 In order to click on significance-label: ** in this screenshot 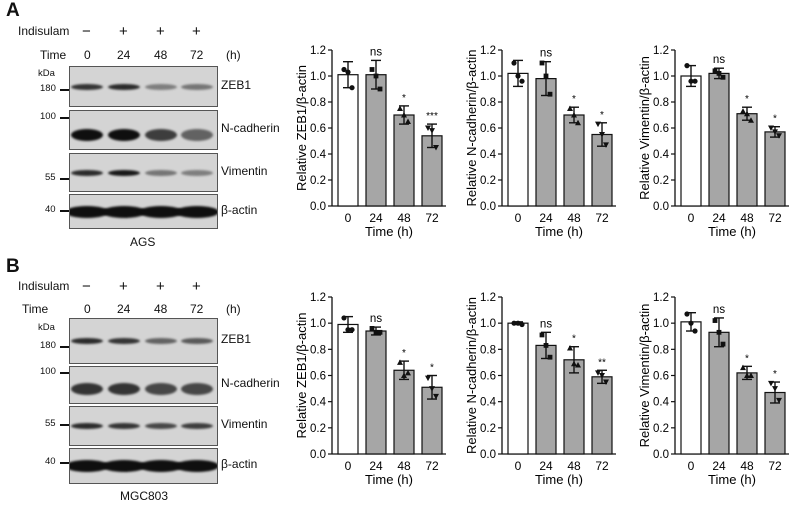, I will do `click(602, 362)`.